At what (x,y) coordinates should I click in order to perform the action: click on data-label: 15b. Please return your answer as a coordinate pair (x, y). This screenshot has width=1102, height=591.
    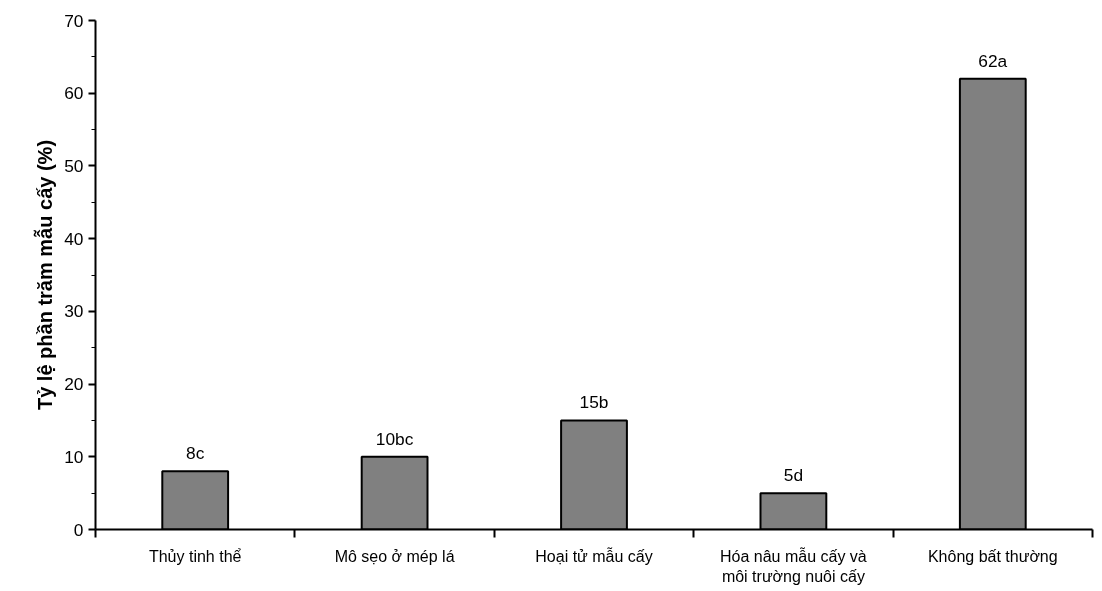
    Looking at the image, I should click on (594, 402).